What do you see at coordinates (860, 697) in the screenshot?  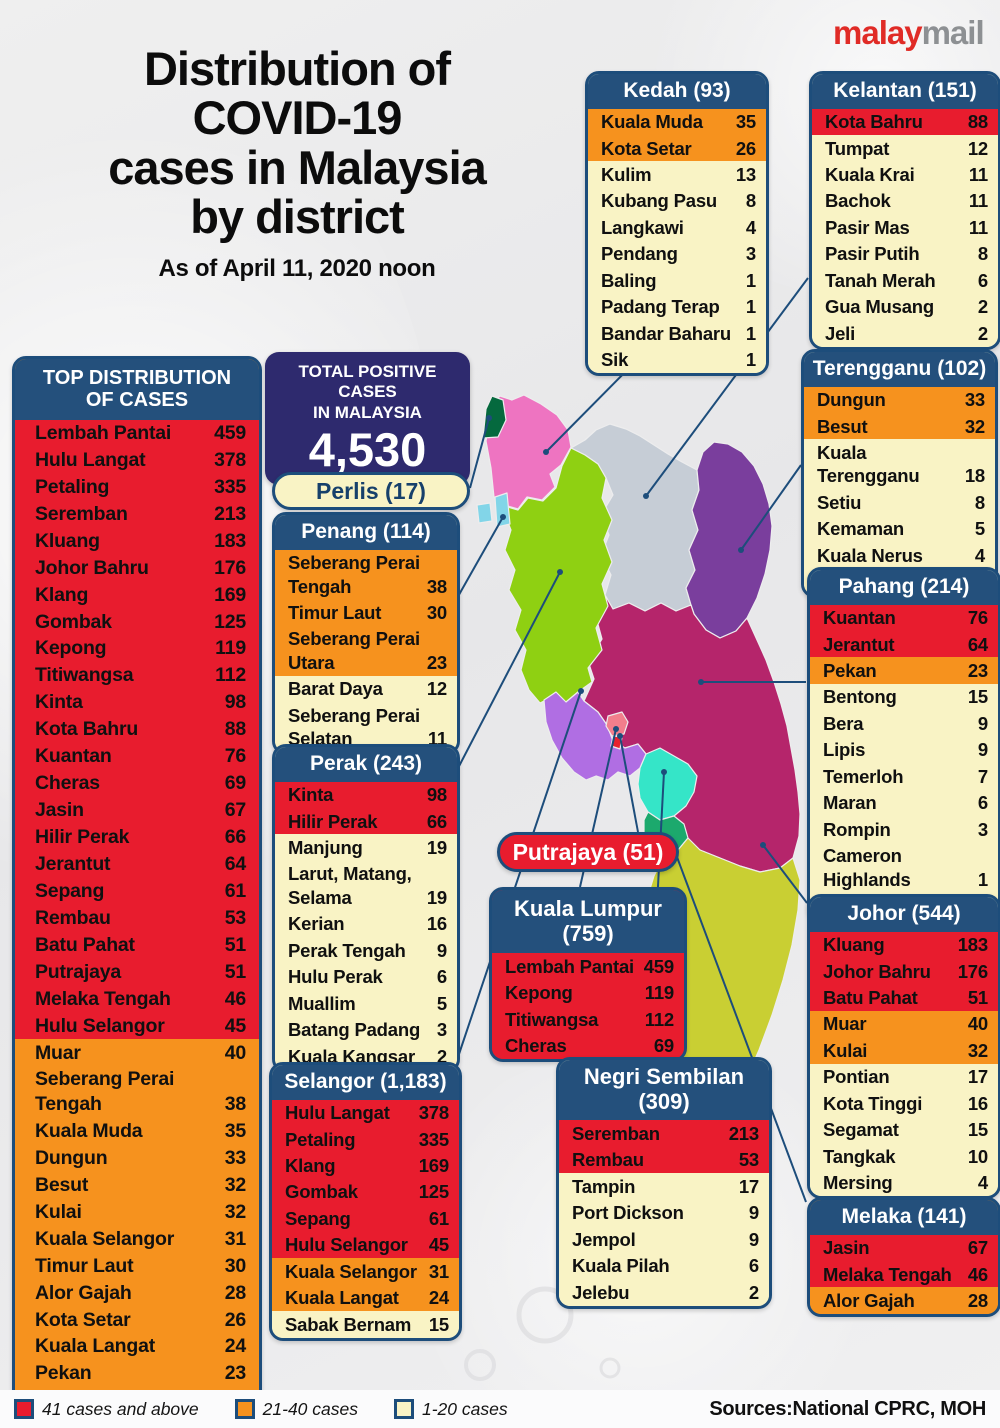 I see `district-name: Bentong` at bounding box center [860, 697].